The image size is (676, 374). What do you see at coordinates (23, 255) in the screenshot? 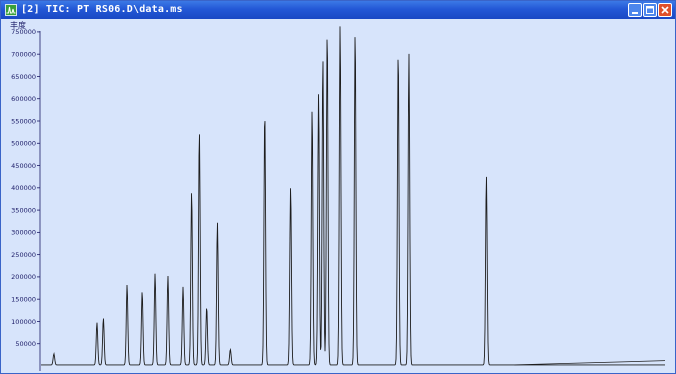
I see `y-tick-label: 250000` at bounding box center [23, 255].